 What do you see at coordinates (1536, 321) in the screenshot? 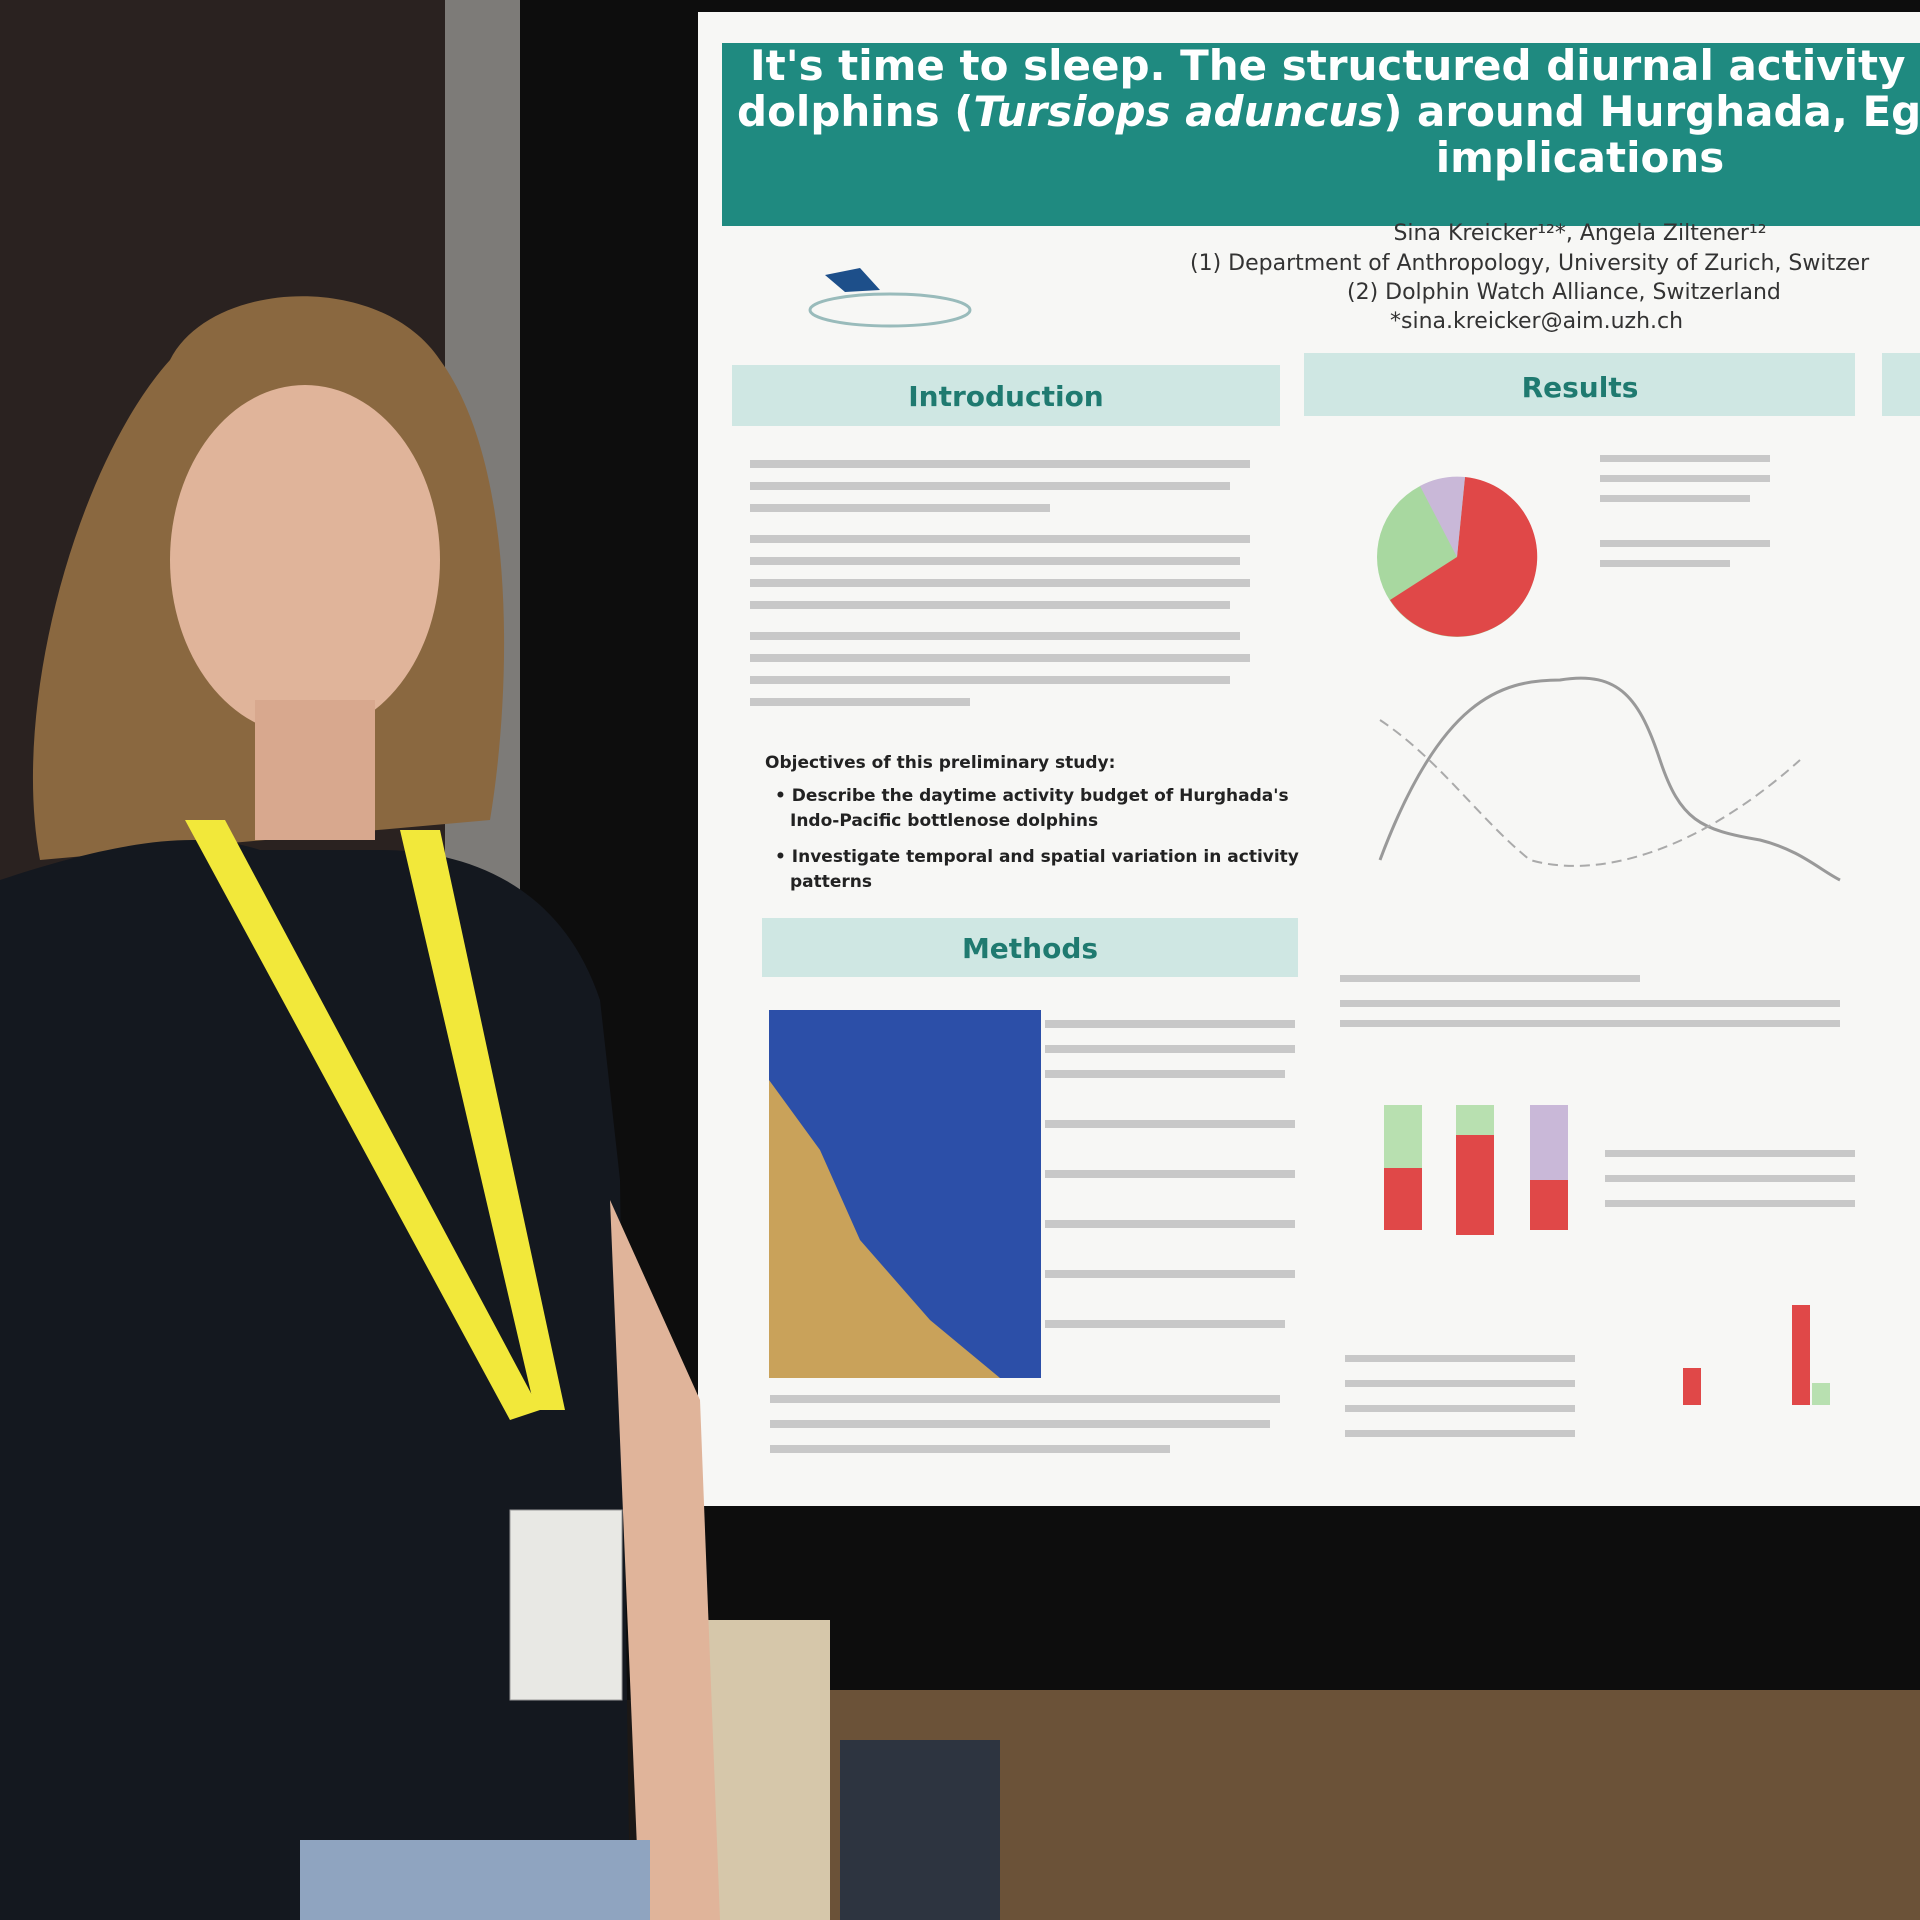
I see `email: *sina.kreicker@aim.uzh.ch` at bounding box center [1536, 321].